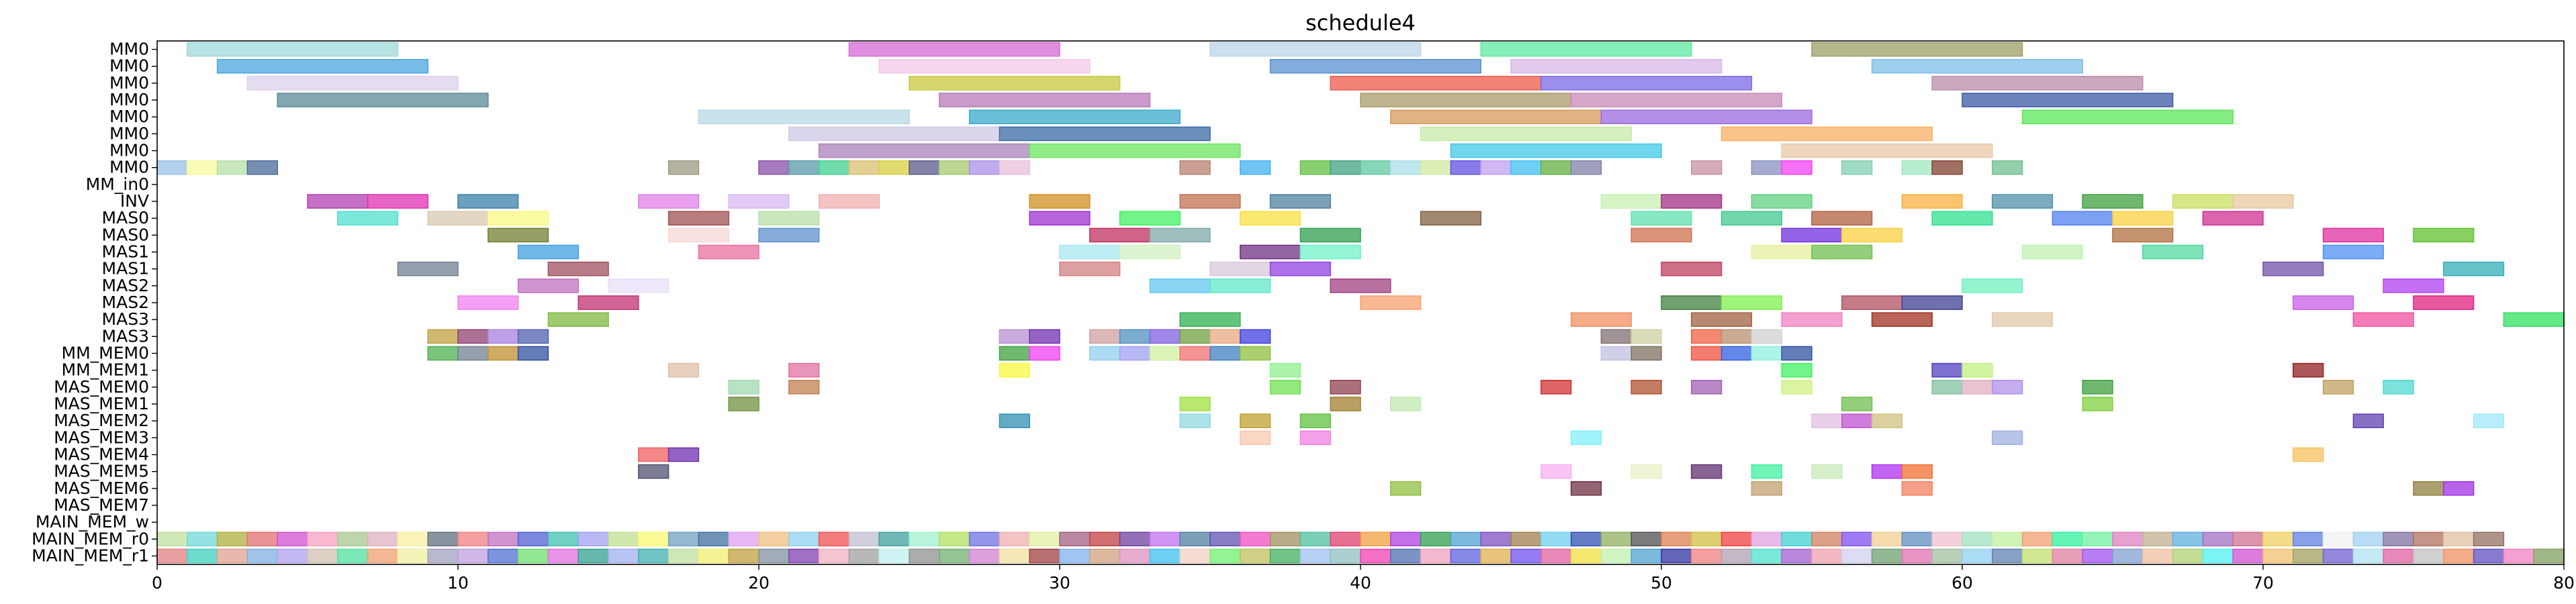 This screenshot has width=2576, height=604. I want to click on x-axis-ticks: 0 10 20 30 40 50 60 70 80, so click(1363, 578).